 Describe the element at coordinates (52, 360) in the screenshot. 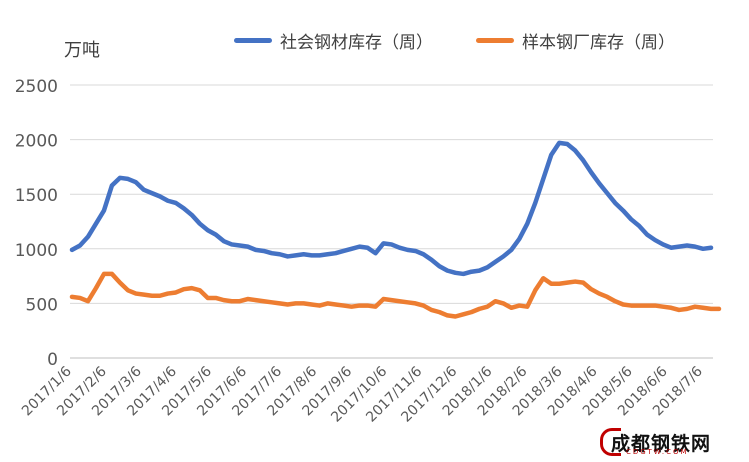

I see `y-tick-label-0: 0` at that location.